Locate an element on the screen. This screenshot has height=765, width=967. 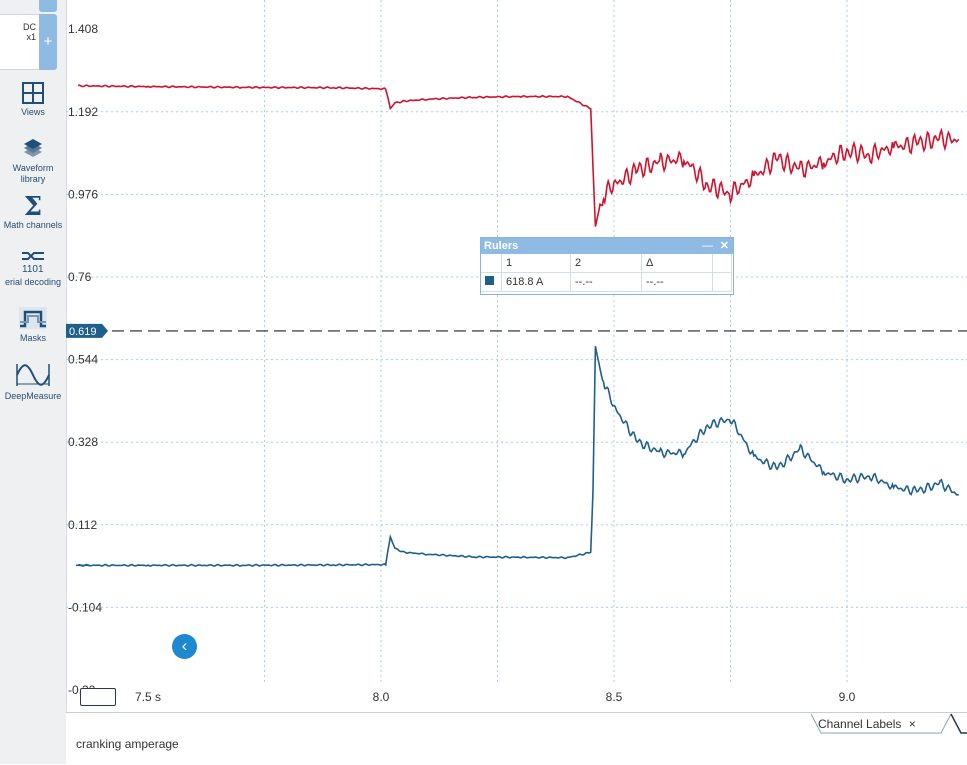
waveform-library-icon is located at coordinates (33, 148).